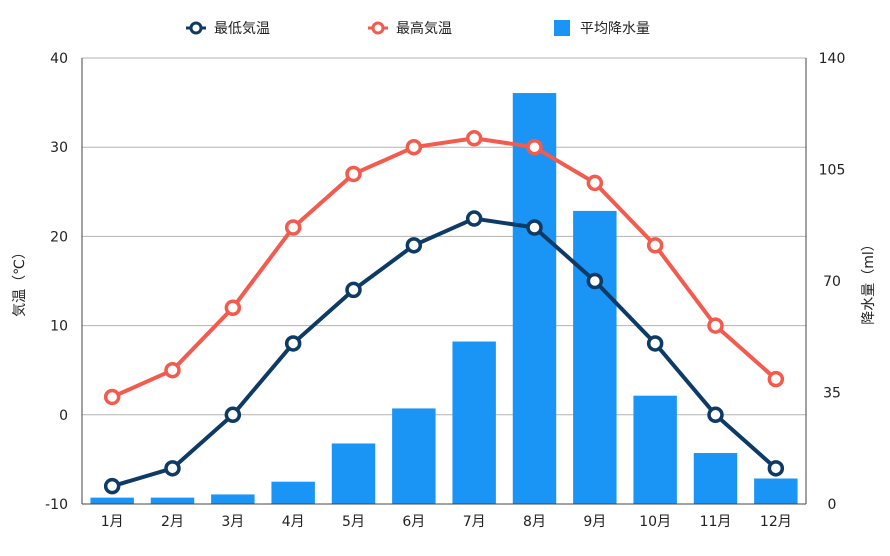 This screenshot has width=890, height=556. What do you see at coordinates (474, 522) in the screenshot?
I see `x-tick-label: 7月` at bounding box center [474, 522].